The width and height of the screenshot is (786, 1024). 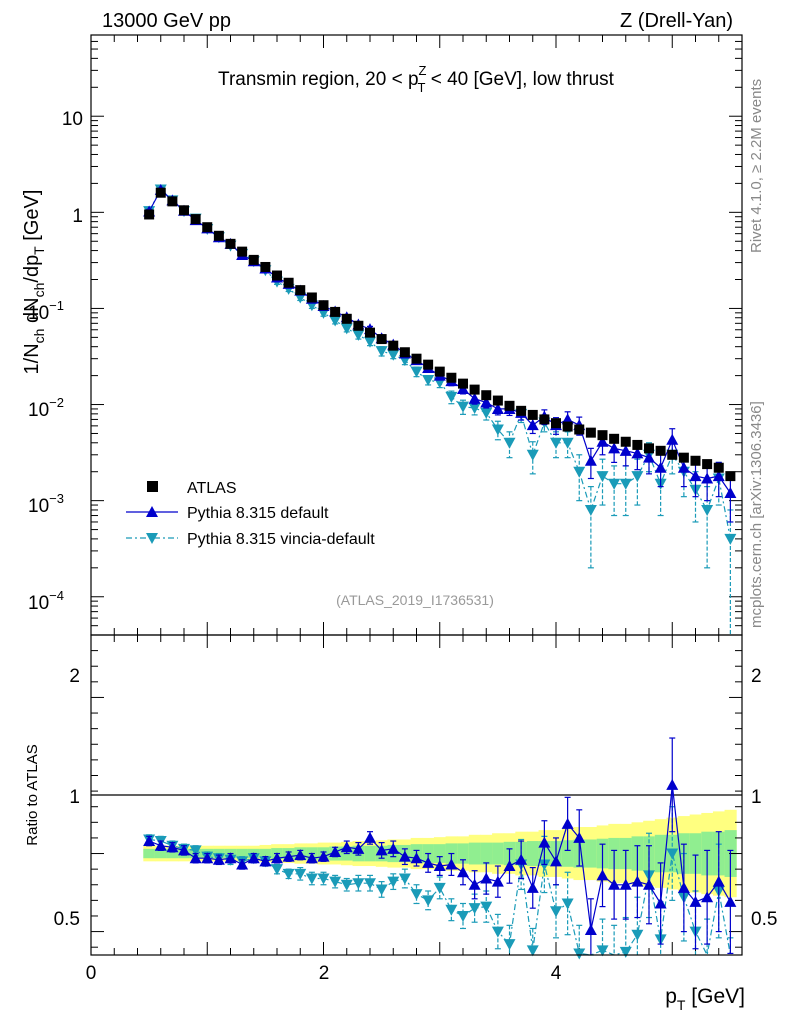 What do you see at coordinates (152, 511) in the screenshot?
I see `legend-marker-default` at bounding box center [152, 511].